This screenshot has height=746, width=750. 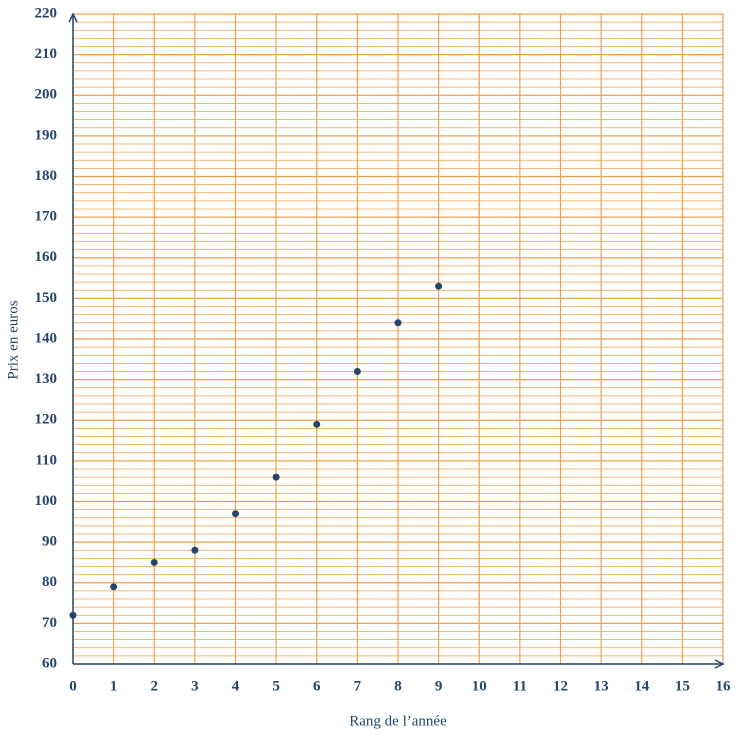 What do you see at coordinates (49, 623) in the screenshot?
I see `y-tick-label: 70` at bounding box center [49, 623].